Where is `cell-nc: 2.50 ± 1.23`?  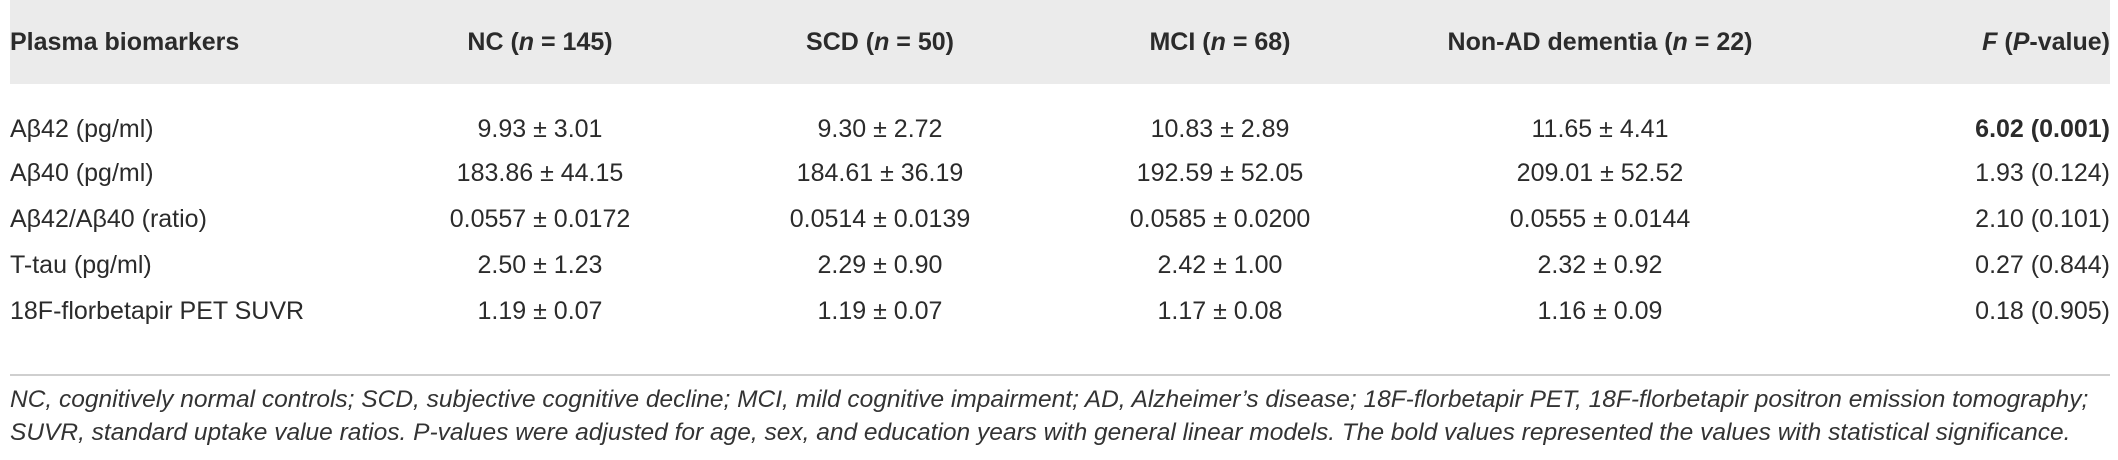
cell-nc: 2.50 ± 1.23 is located at coordinates (540, 264).